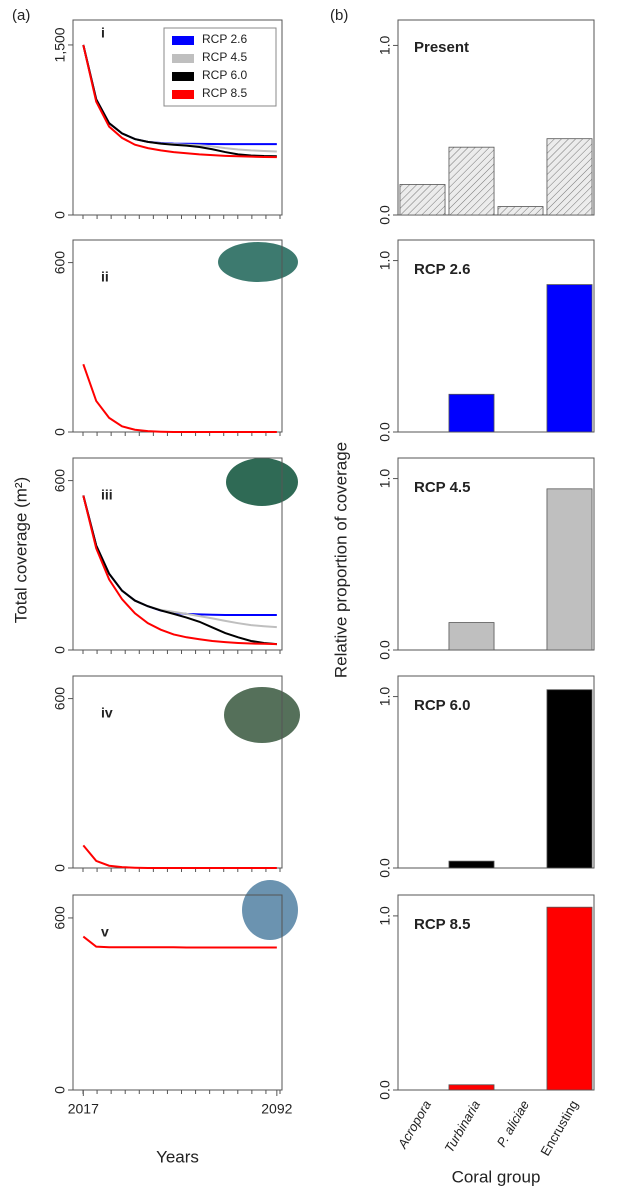  Describe the element at coordinates (496, 1176) in the screenshot. I see `x-axis-label: Coral group` at that location.